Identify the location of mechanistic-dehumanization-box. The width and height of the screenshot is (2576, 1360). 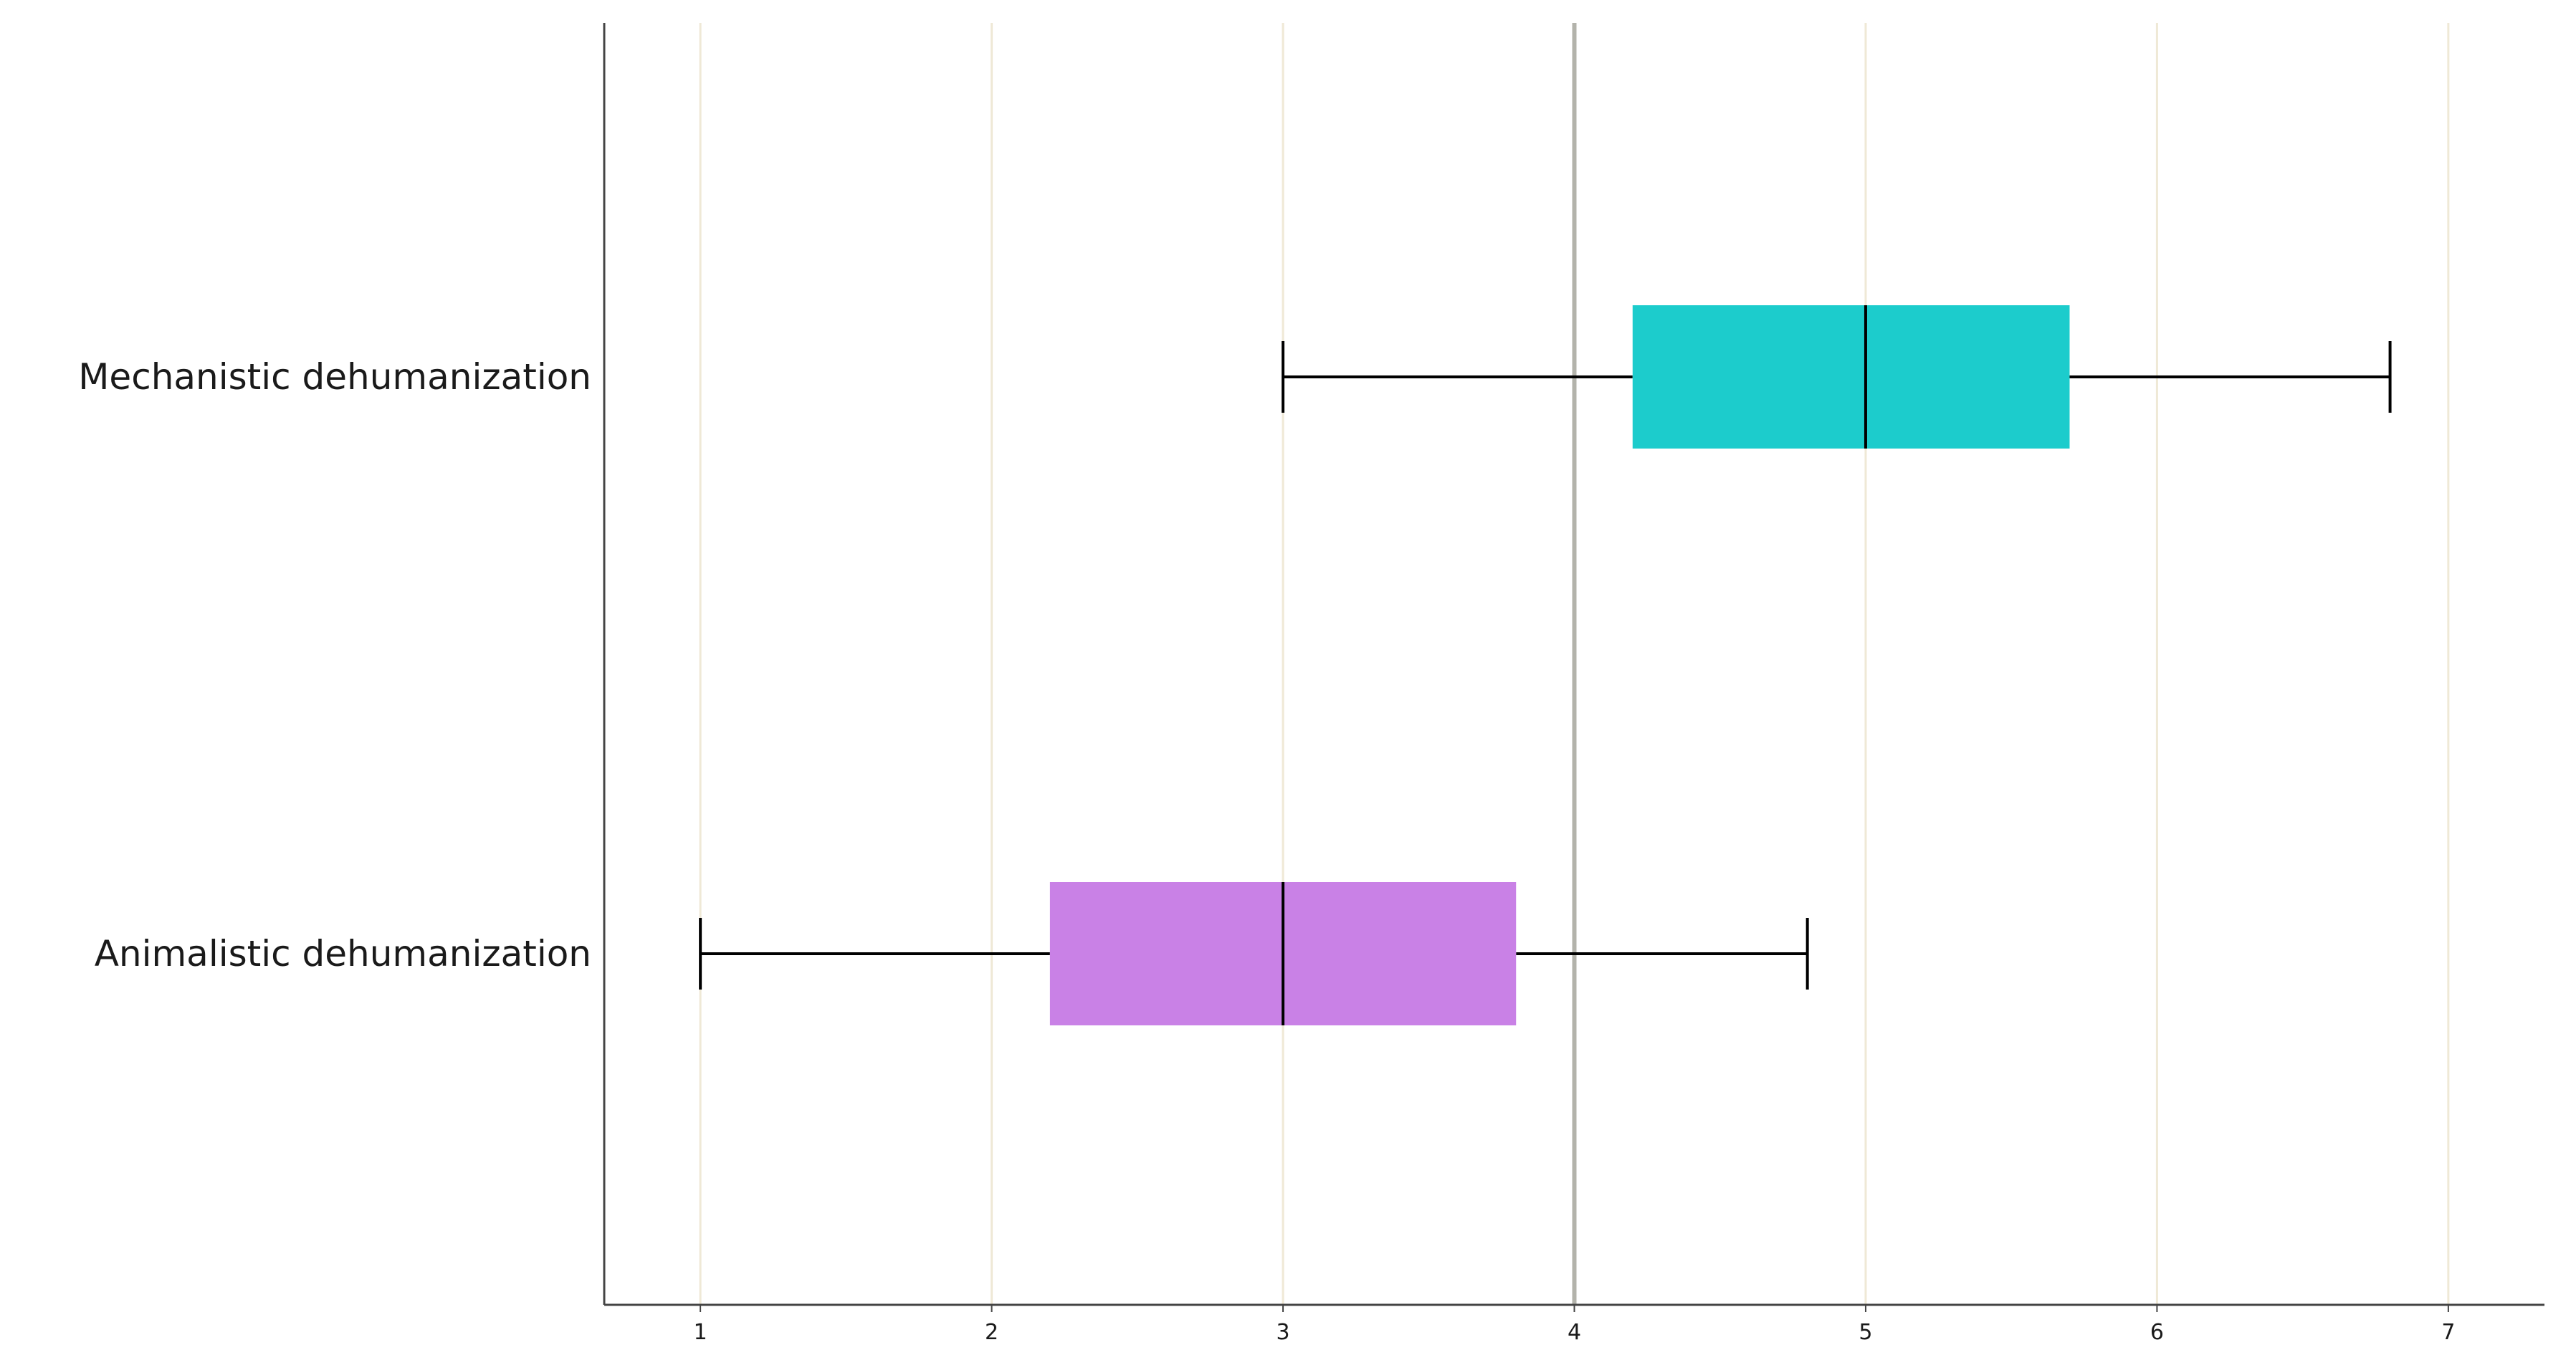
(1851, 377).